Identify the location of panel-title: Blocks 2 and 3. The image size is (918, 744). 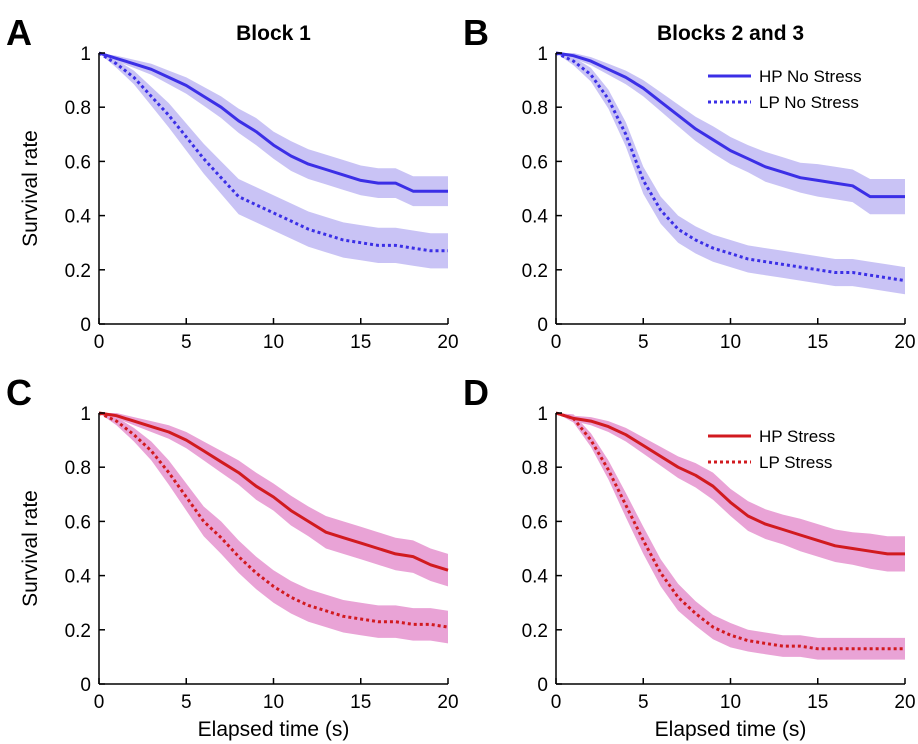
(730, 33).